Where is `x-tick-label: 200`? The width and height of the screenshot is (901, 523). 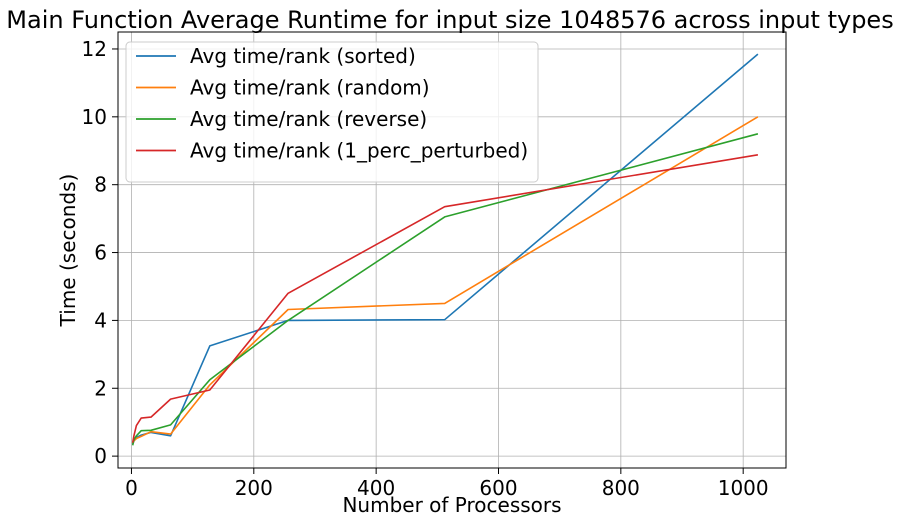 x-tick-label: 200 is located at coordinates (254, 488).